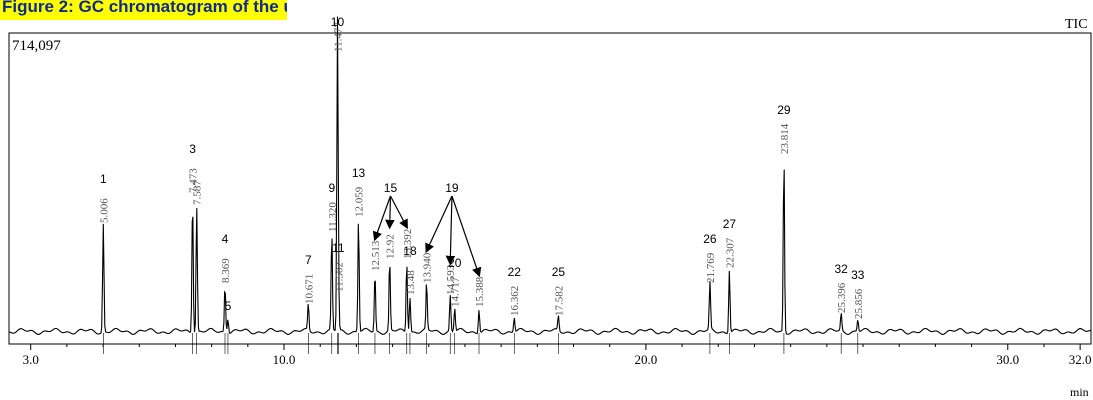 Image resolution: width=1093 pixels, height=400 pixels. I want to click on retention-time-label: 12.513, so click(376, 255).